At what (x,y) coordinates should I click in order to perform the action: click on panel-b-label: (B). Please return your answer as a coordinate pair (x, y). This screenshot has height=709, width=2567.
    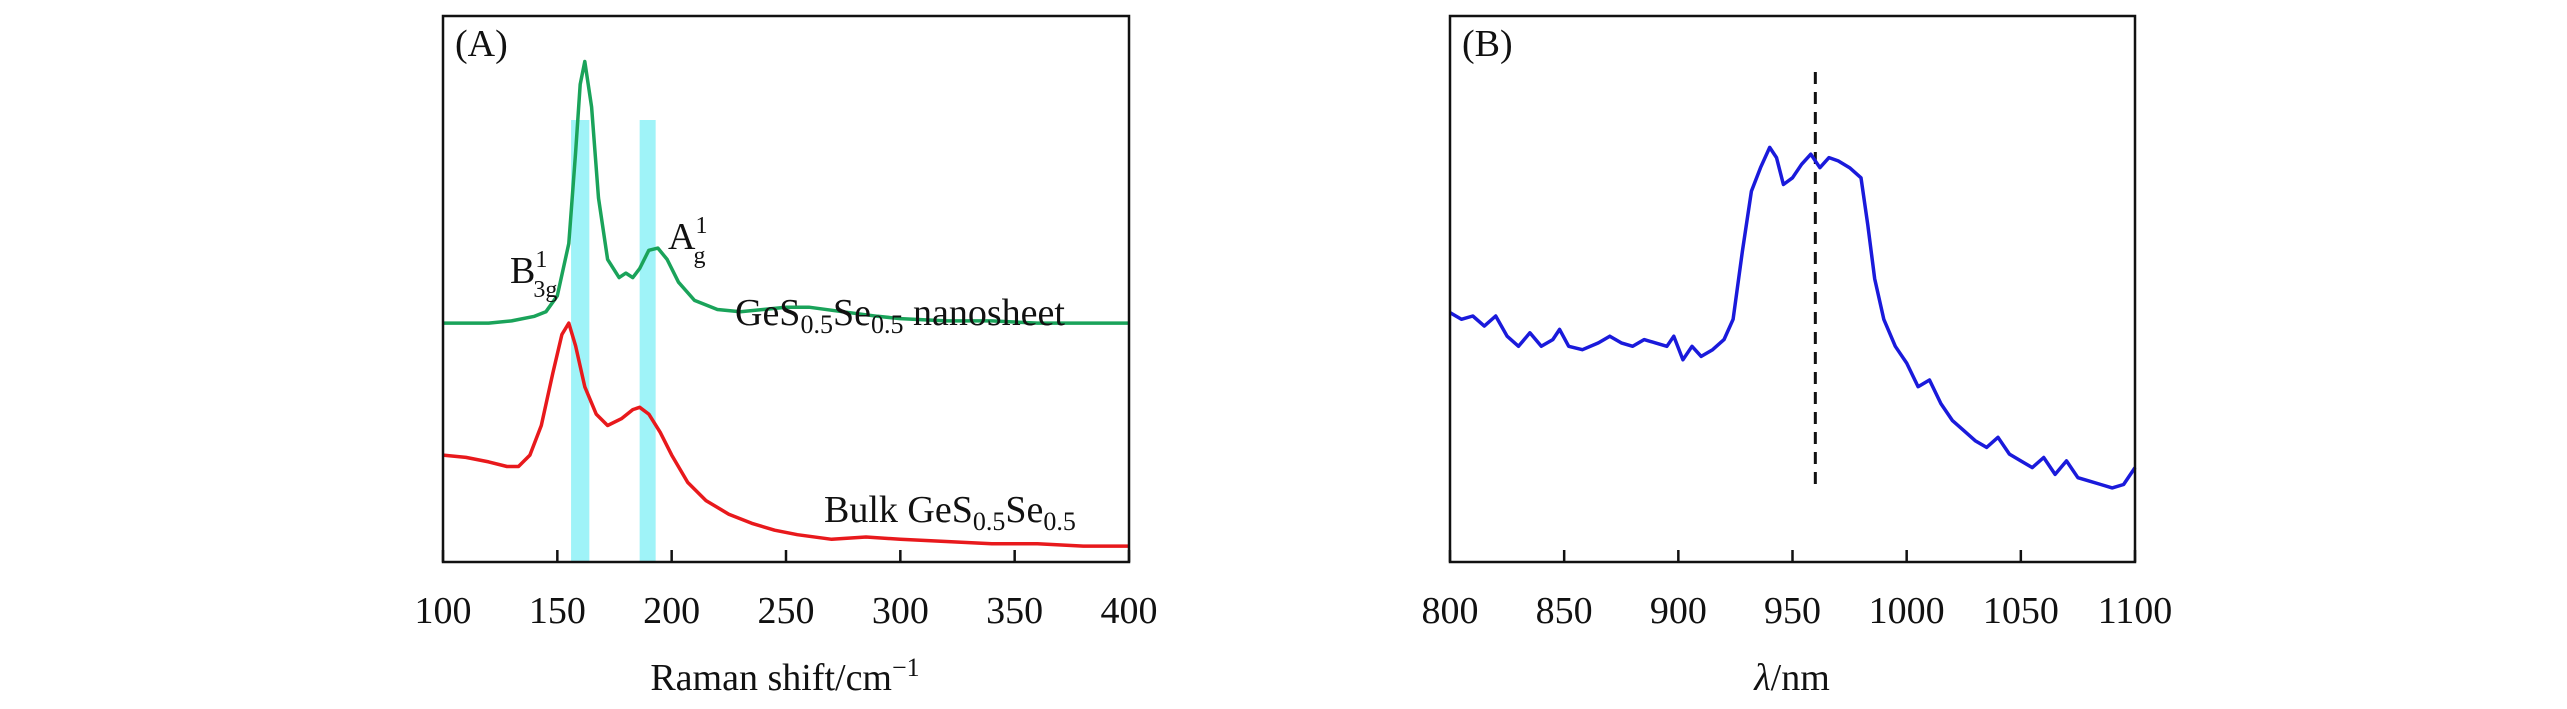
    Looking at the image, I should click on (1487, 44).